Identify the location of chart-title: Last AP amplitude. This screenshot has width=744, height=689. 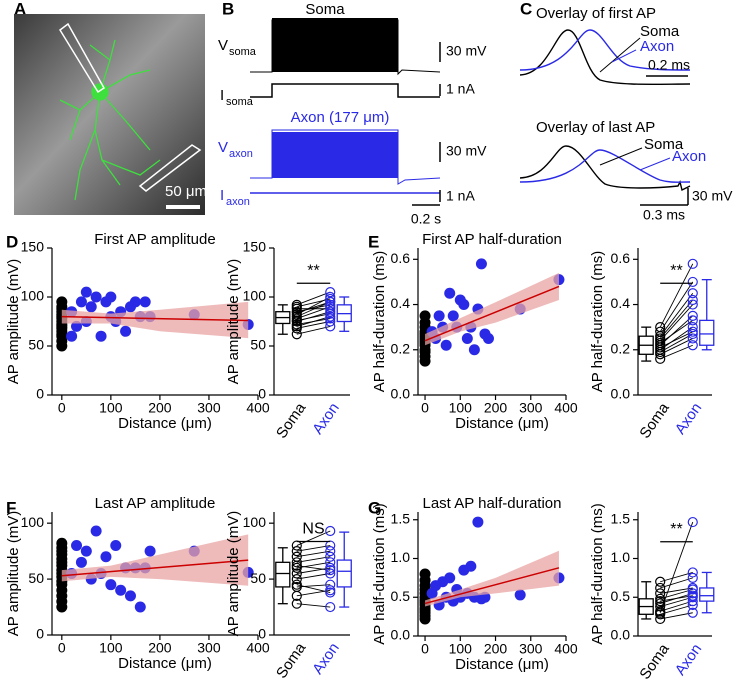
(155, 503).